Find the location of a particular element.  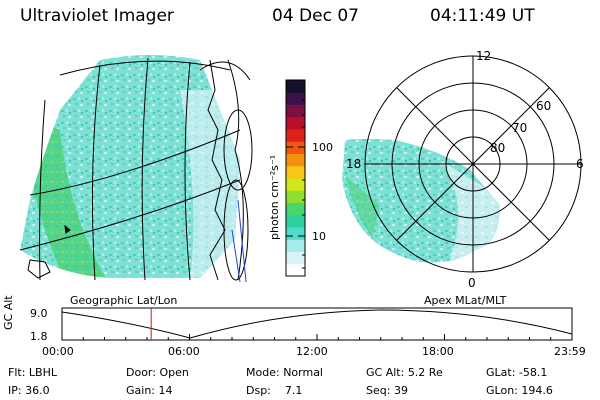

status-seq: Seq: 39 is located at coordinates (387, 390).